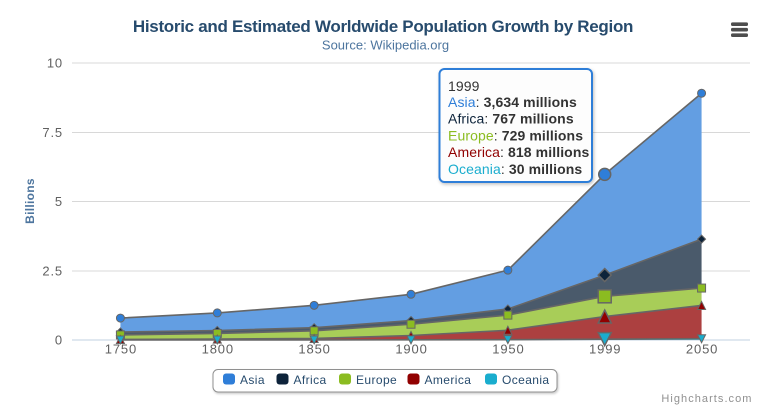  What do you see at coordinates (314, 349) in the screenshot?
I see `svg-text: 1850` at bounding box center [314, 349].